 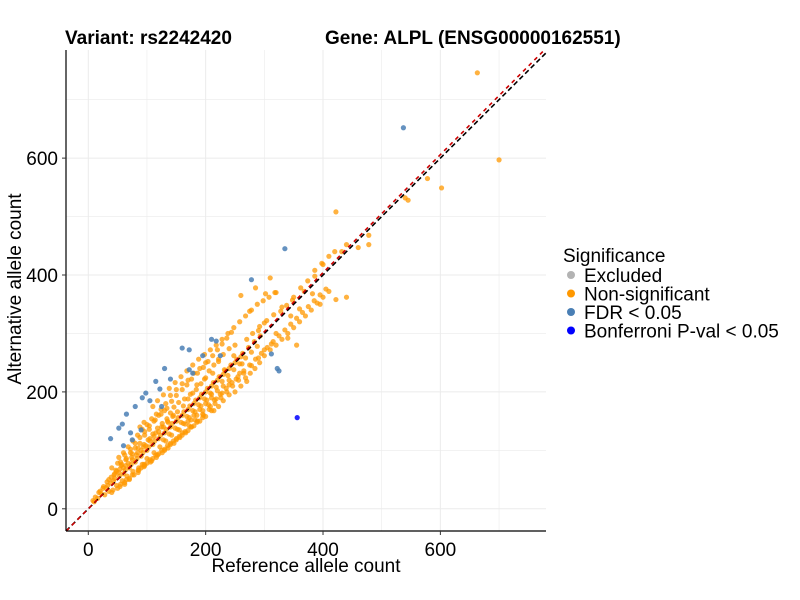 What do you see at coordinates (681, 332) in the screenshot?
I see `legend-label-bonferroni-p-val-0-05: Bonferroni P-val < 0.05` at bounding box center [681, 332].